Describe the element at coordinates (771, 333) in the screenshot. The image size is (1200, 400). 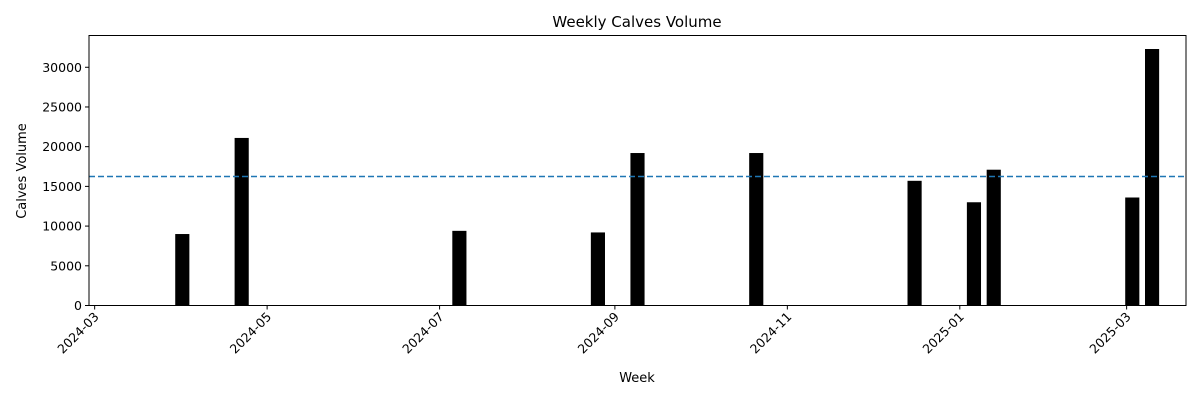
I see `x-tick-label-4: 2024-11` at that location.